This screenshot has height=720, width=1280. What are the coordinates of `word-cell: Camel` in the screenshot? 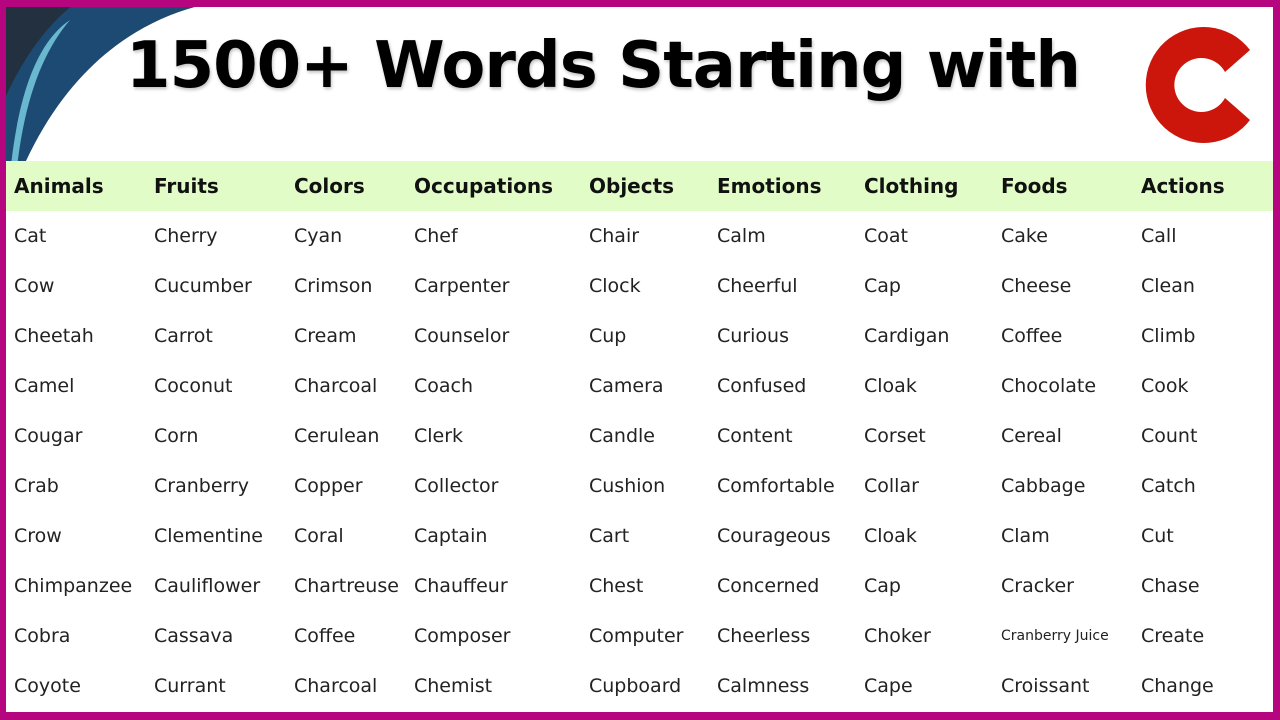 It's located at (44, 386).